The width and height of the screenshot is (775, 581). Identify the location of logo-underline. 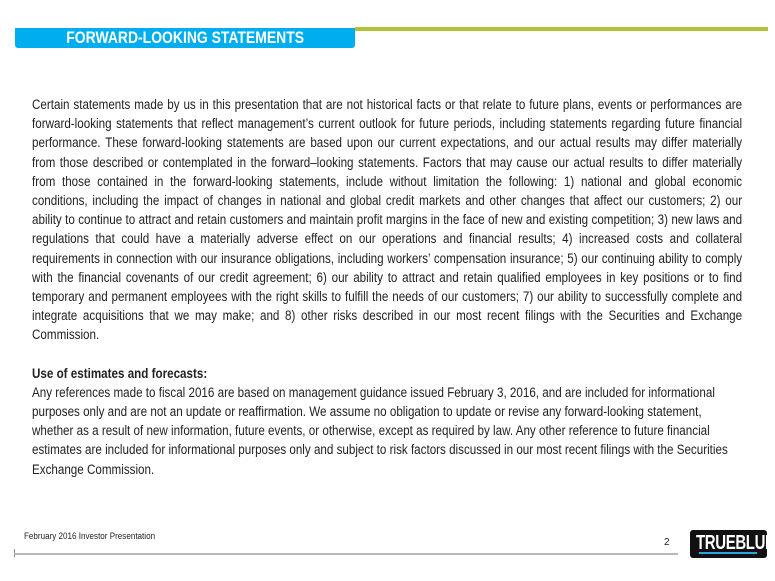
(728, 553).